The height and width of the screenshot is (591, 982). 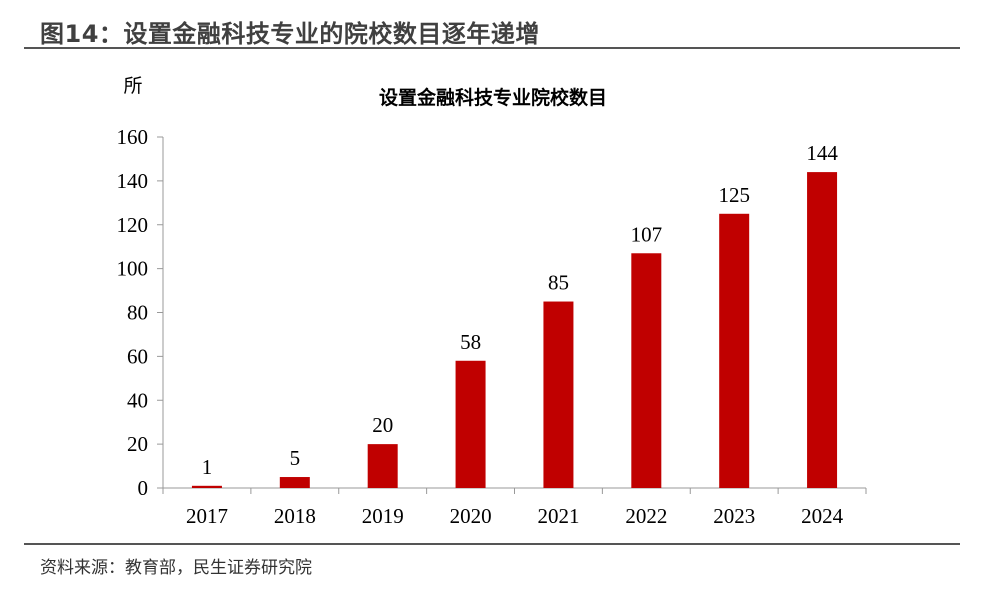 What do you see at coordinates (143, 488) in the screenshot?
I see `y-tick-label: 0` at bounding box center [143, 488].